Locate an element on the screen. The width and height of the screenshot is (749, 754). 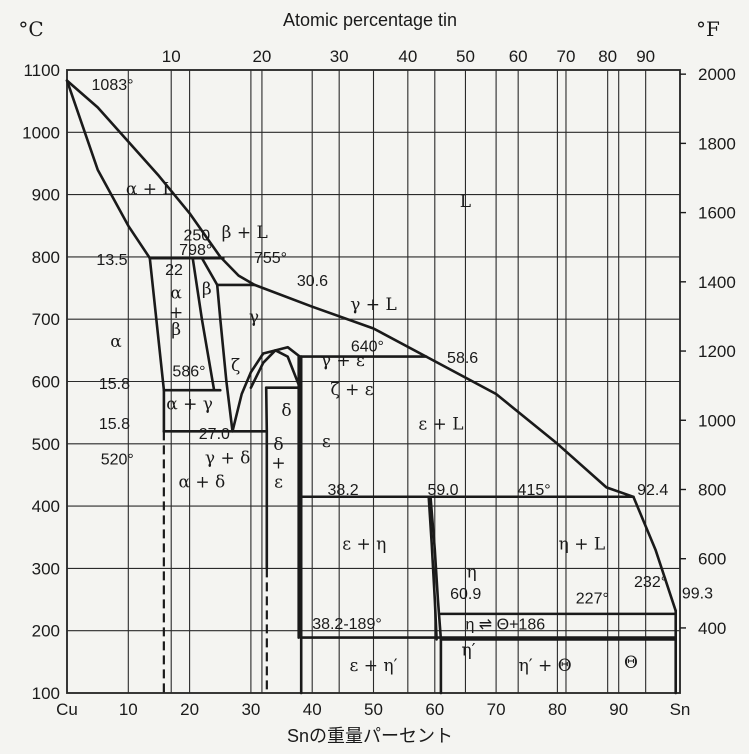
boundary-alpha-solvus is located at coordinates (157, 344).